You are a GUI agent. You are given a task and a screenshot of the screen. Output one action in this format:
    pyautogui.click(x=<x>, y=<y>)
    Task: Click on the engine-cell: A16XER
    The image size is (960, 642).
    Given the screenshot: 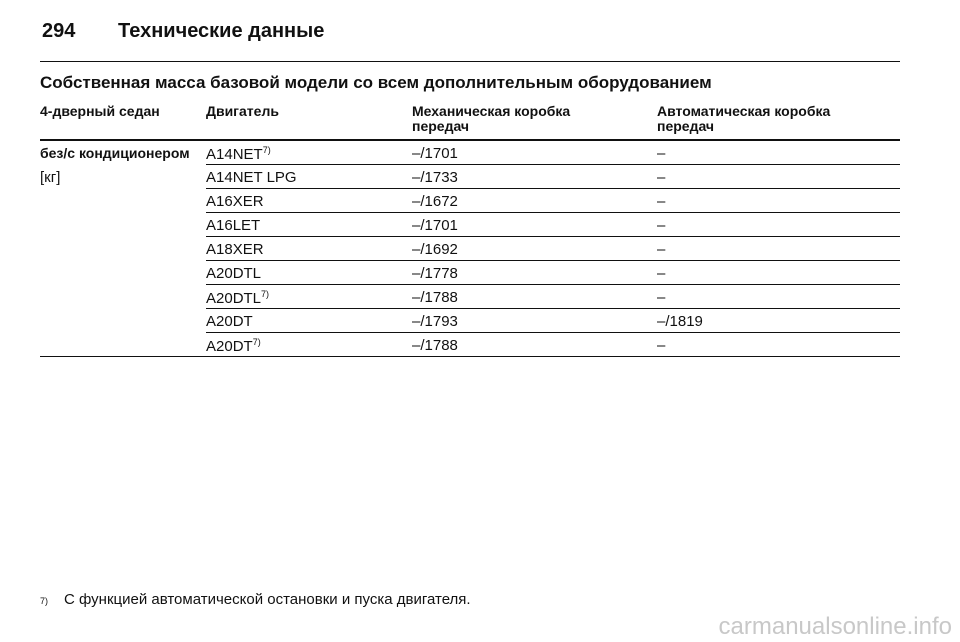 What is the action you would take?
    pyautogui.click(x=235, y=202)
    